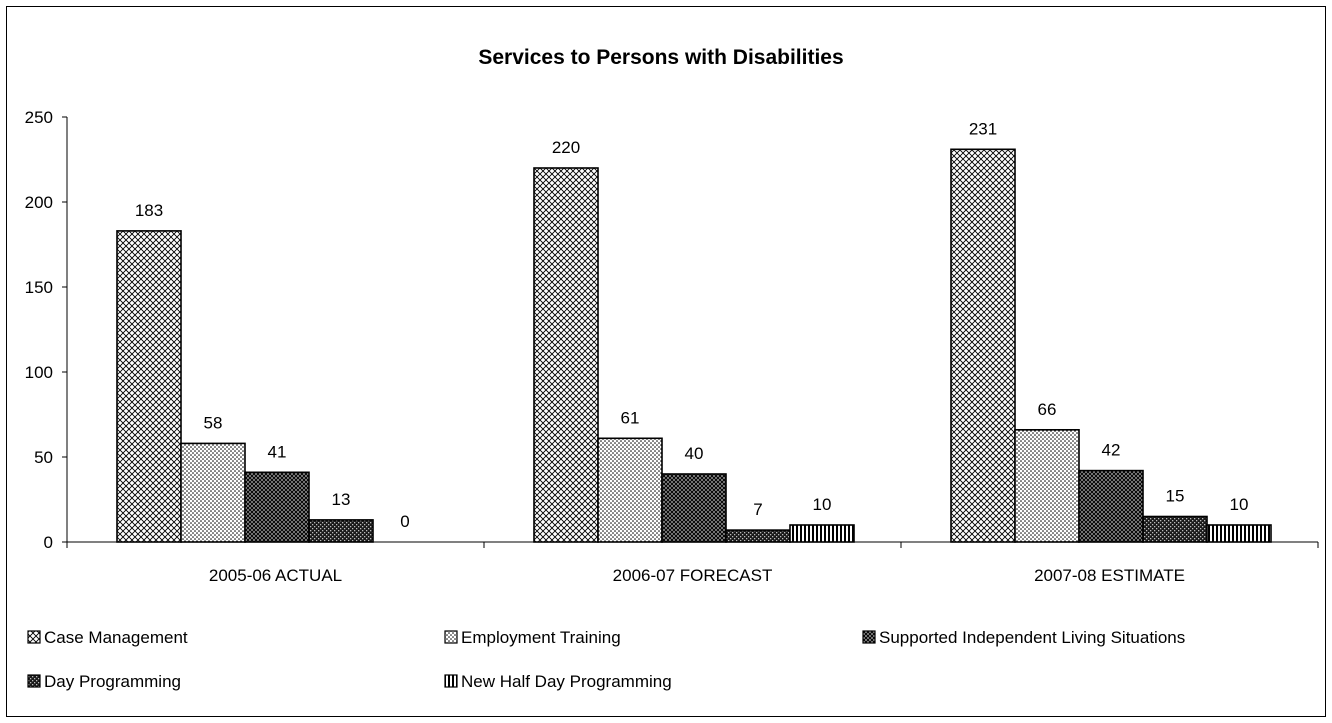 The height and width of the screenshot is (723, 1332). Describe the element at coordinates (822, 533) in the screenshot. I see `bar-new-half-day-programming-2006-07-forecast` at that location.